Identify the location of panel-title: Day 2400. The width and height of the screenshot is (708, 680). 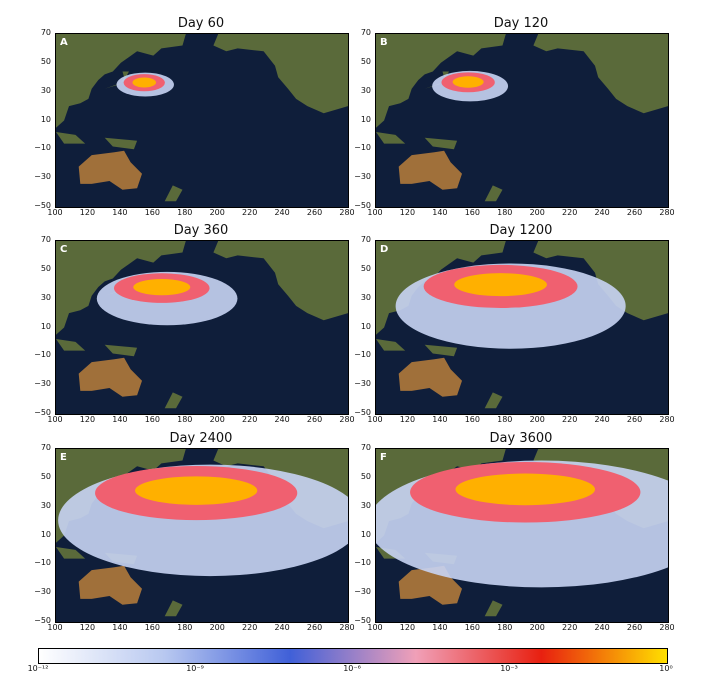
(201, 438).